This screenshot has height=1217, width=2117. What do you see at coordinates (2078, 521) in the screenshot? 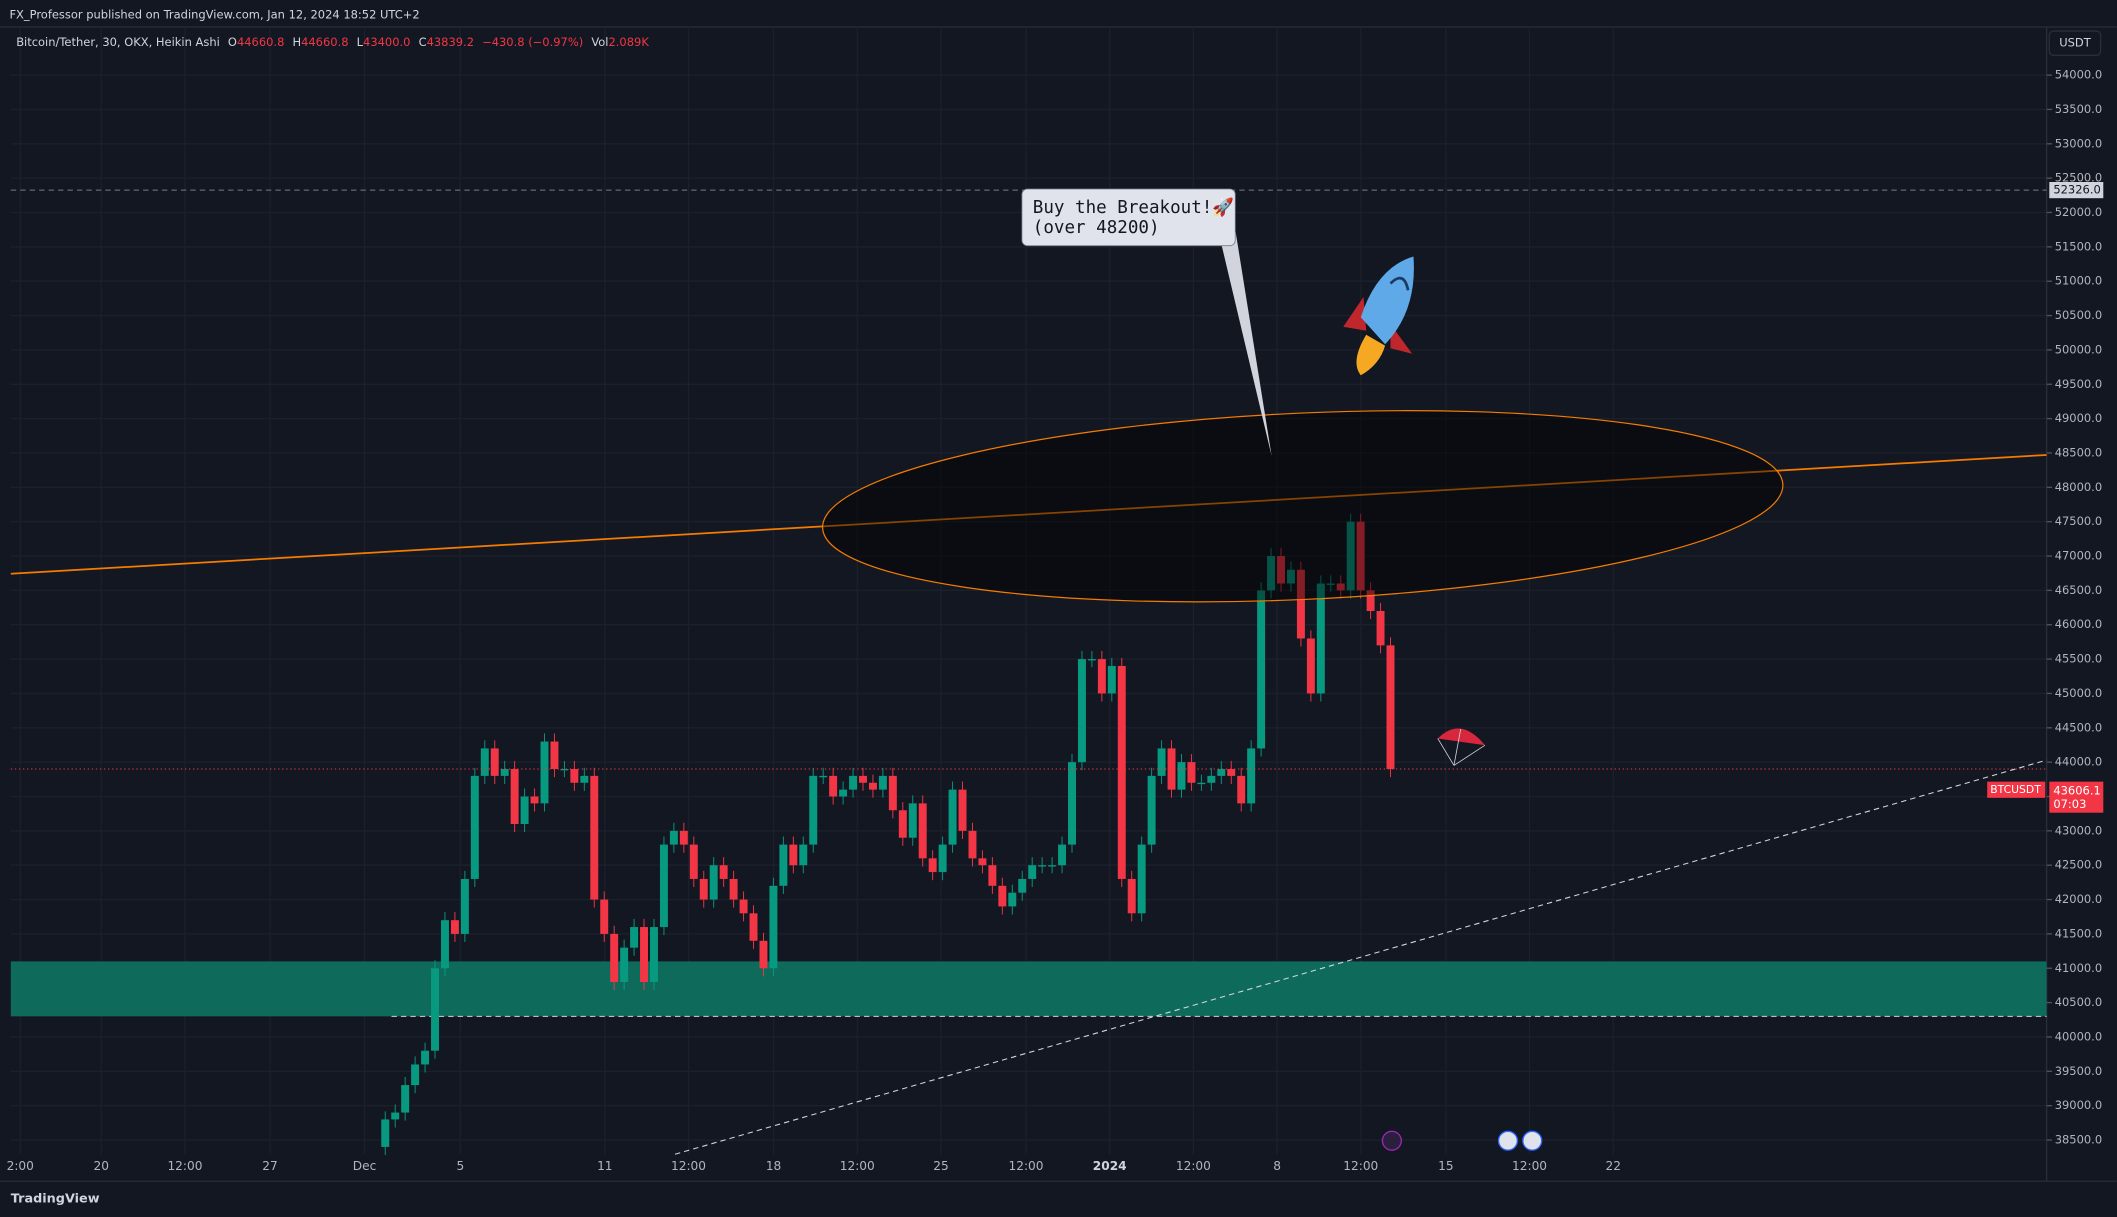
I see `y-tick-label: 47500.0` at bounding box center [2078, 521].